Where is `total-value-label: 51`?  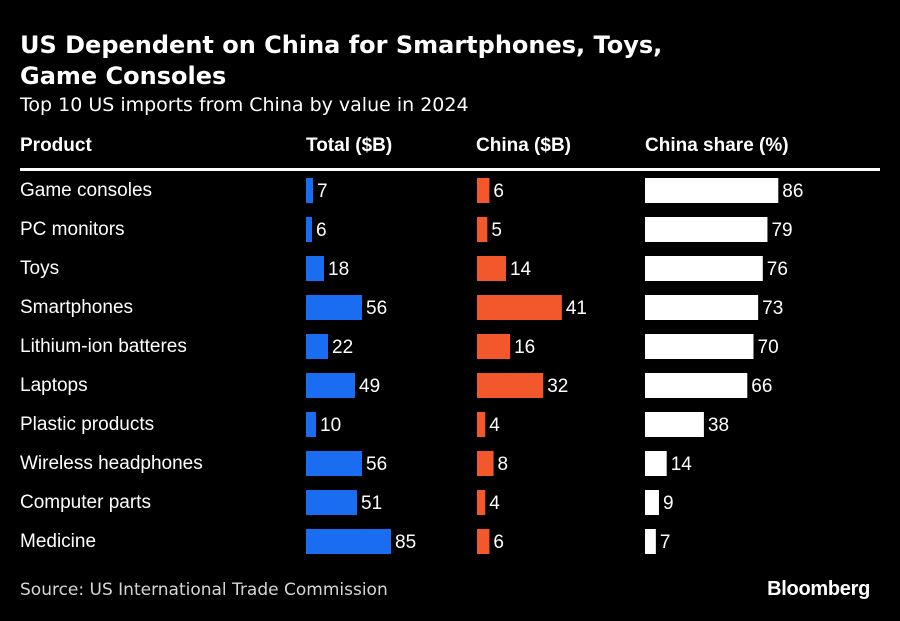 total-value-label: 51 is located at coordinates (371, 503).